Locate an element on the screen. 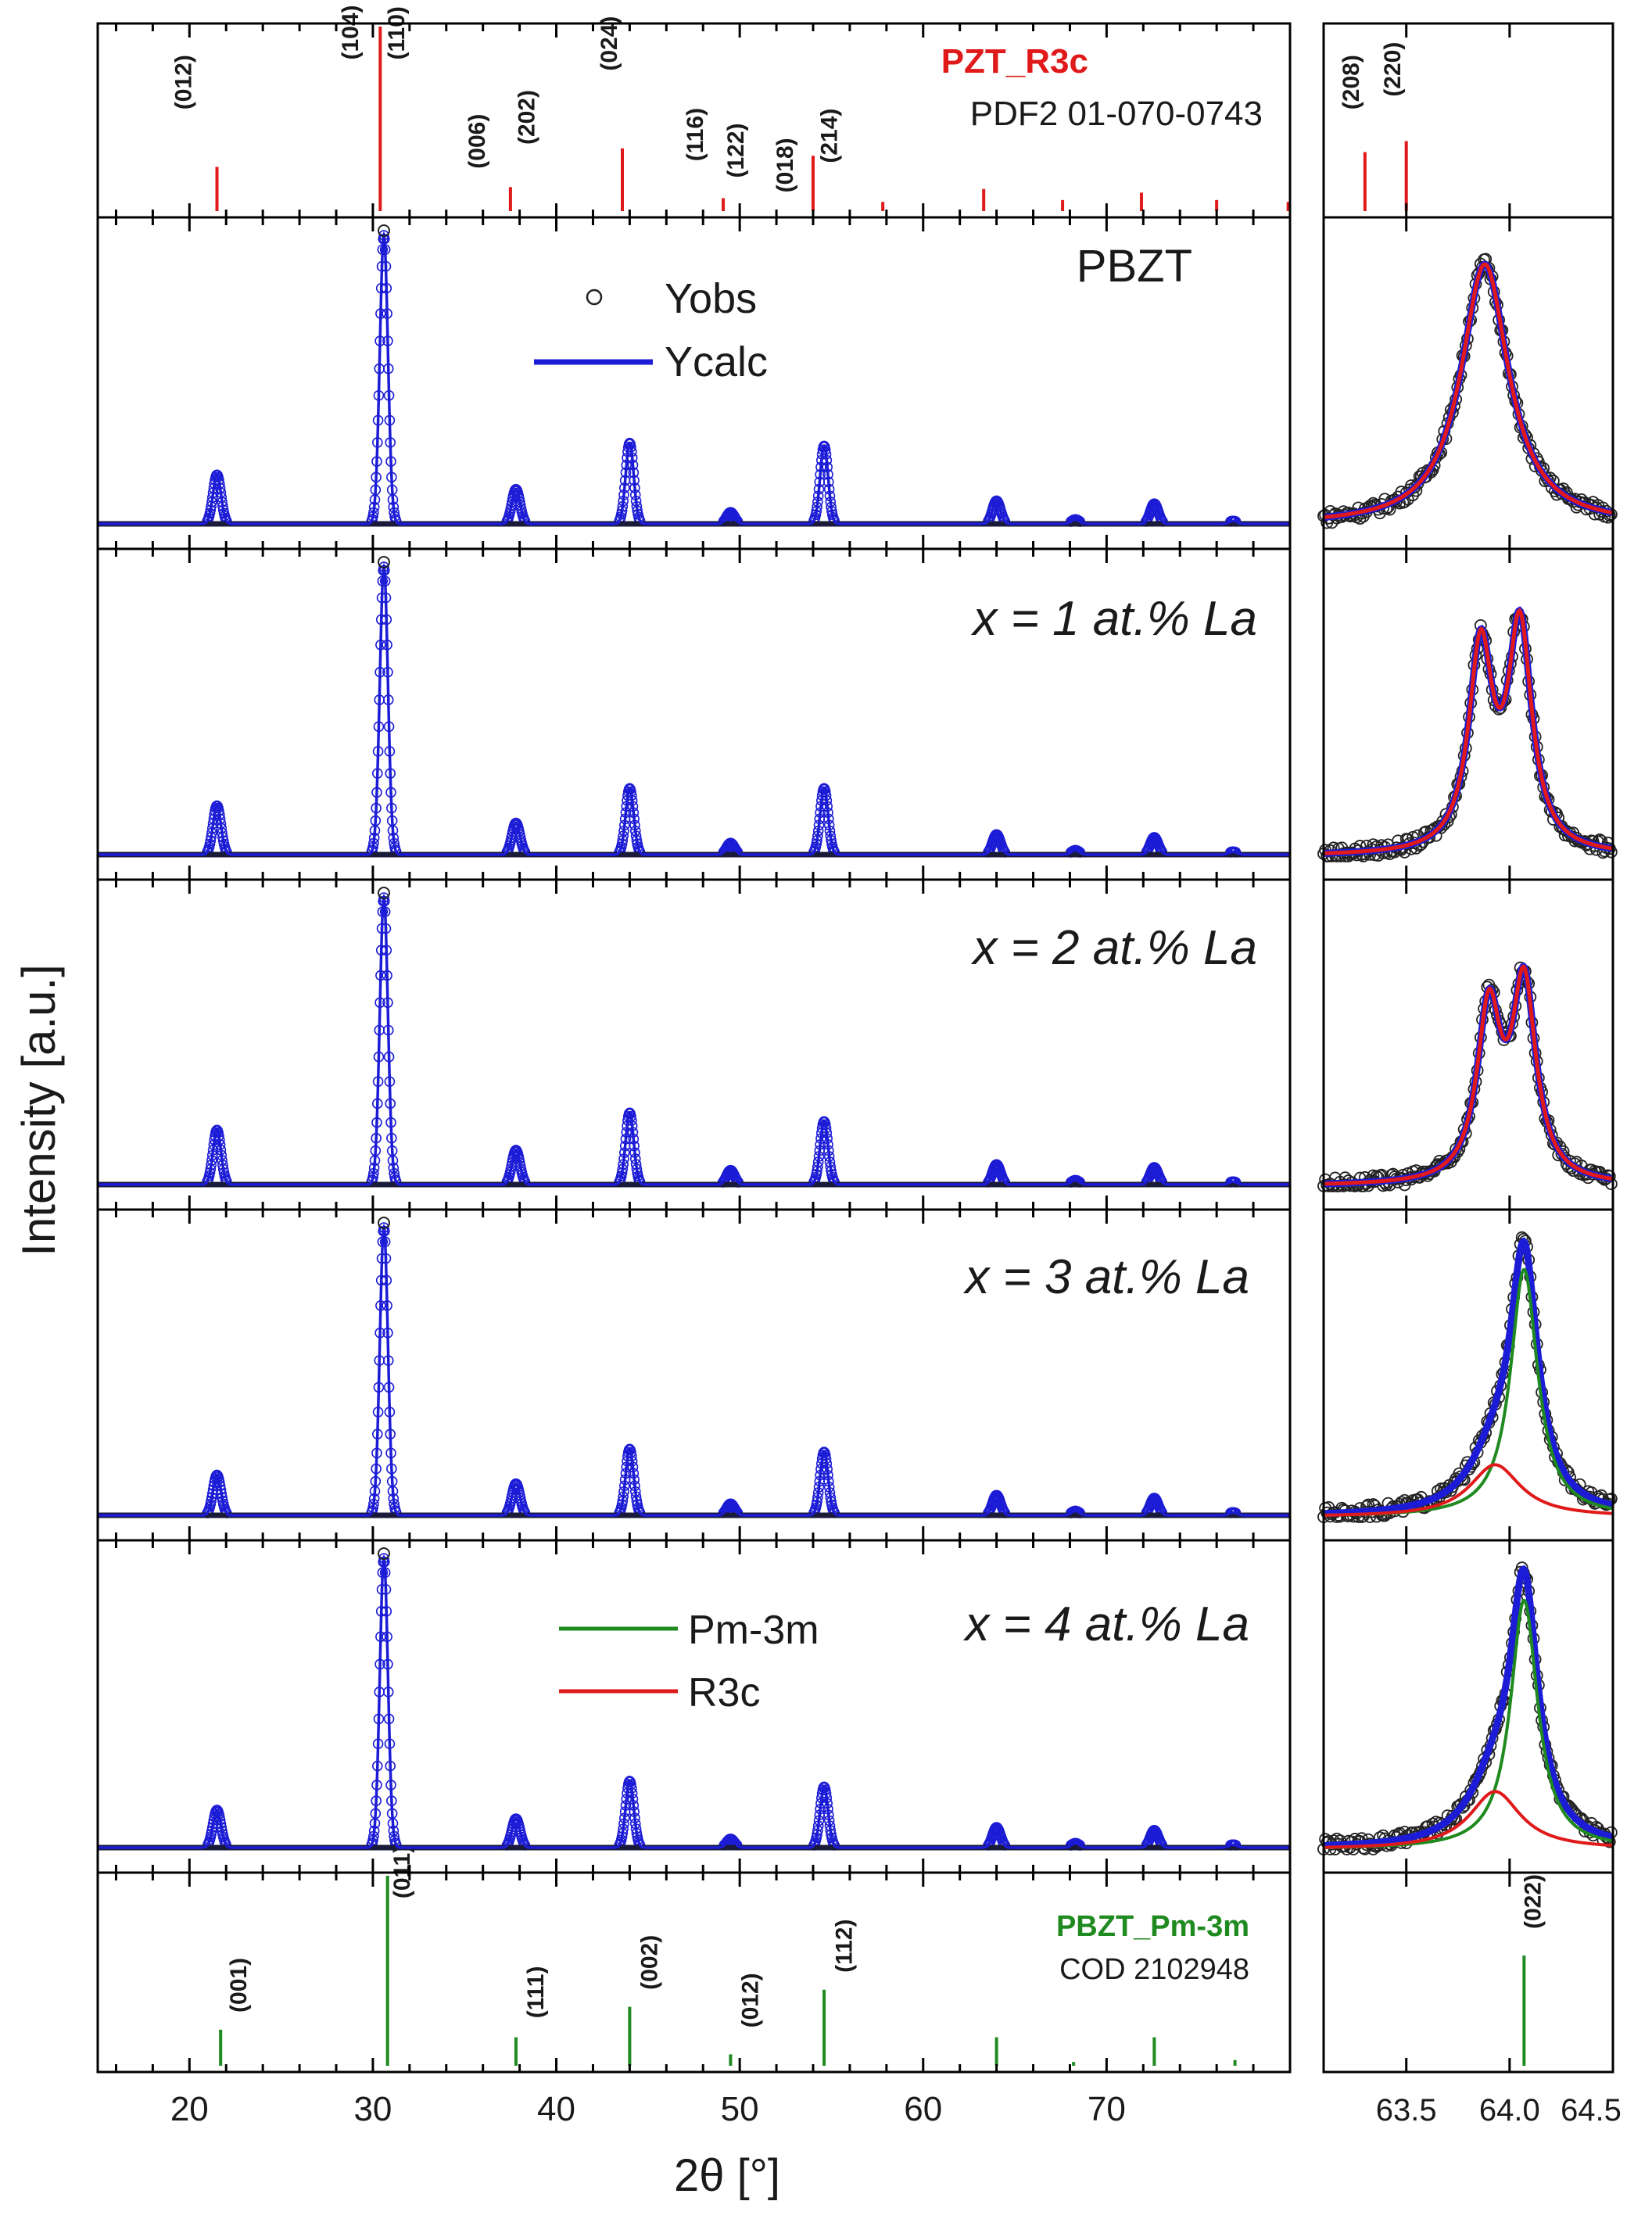 This screenshot has height=2219, width=1652. ref-r3c-hkl-label: (024) is located at coordinates (609, 43).